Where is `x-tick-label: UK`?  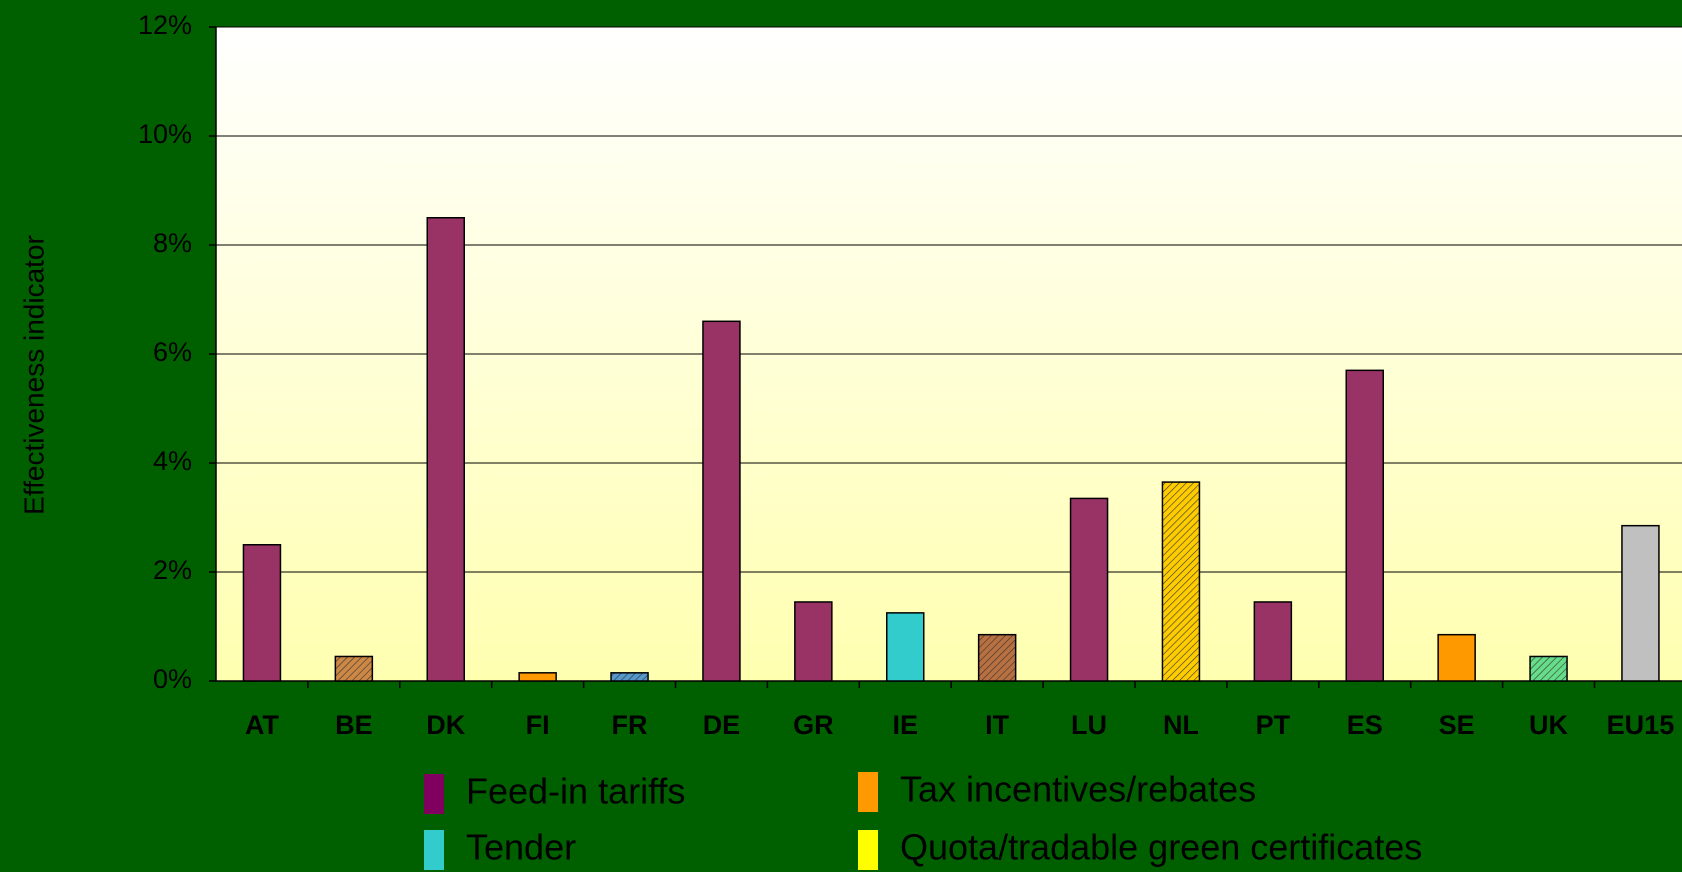 x-tick-label: UK is located at coordinates (1548, 725).